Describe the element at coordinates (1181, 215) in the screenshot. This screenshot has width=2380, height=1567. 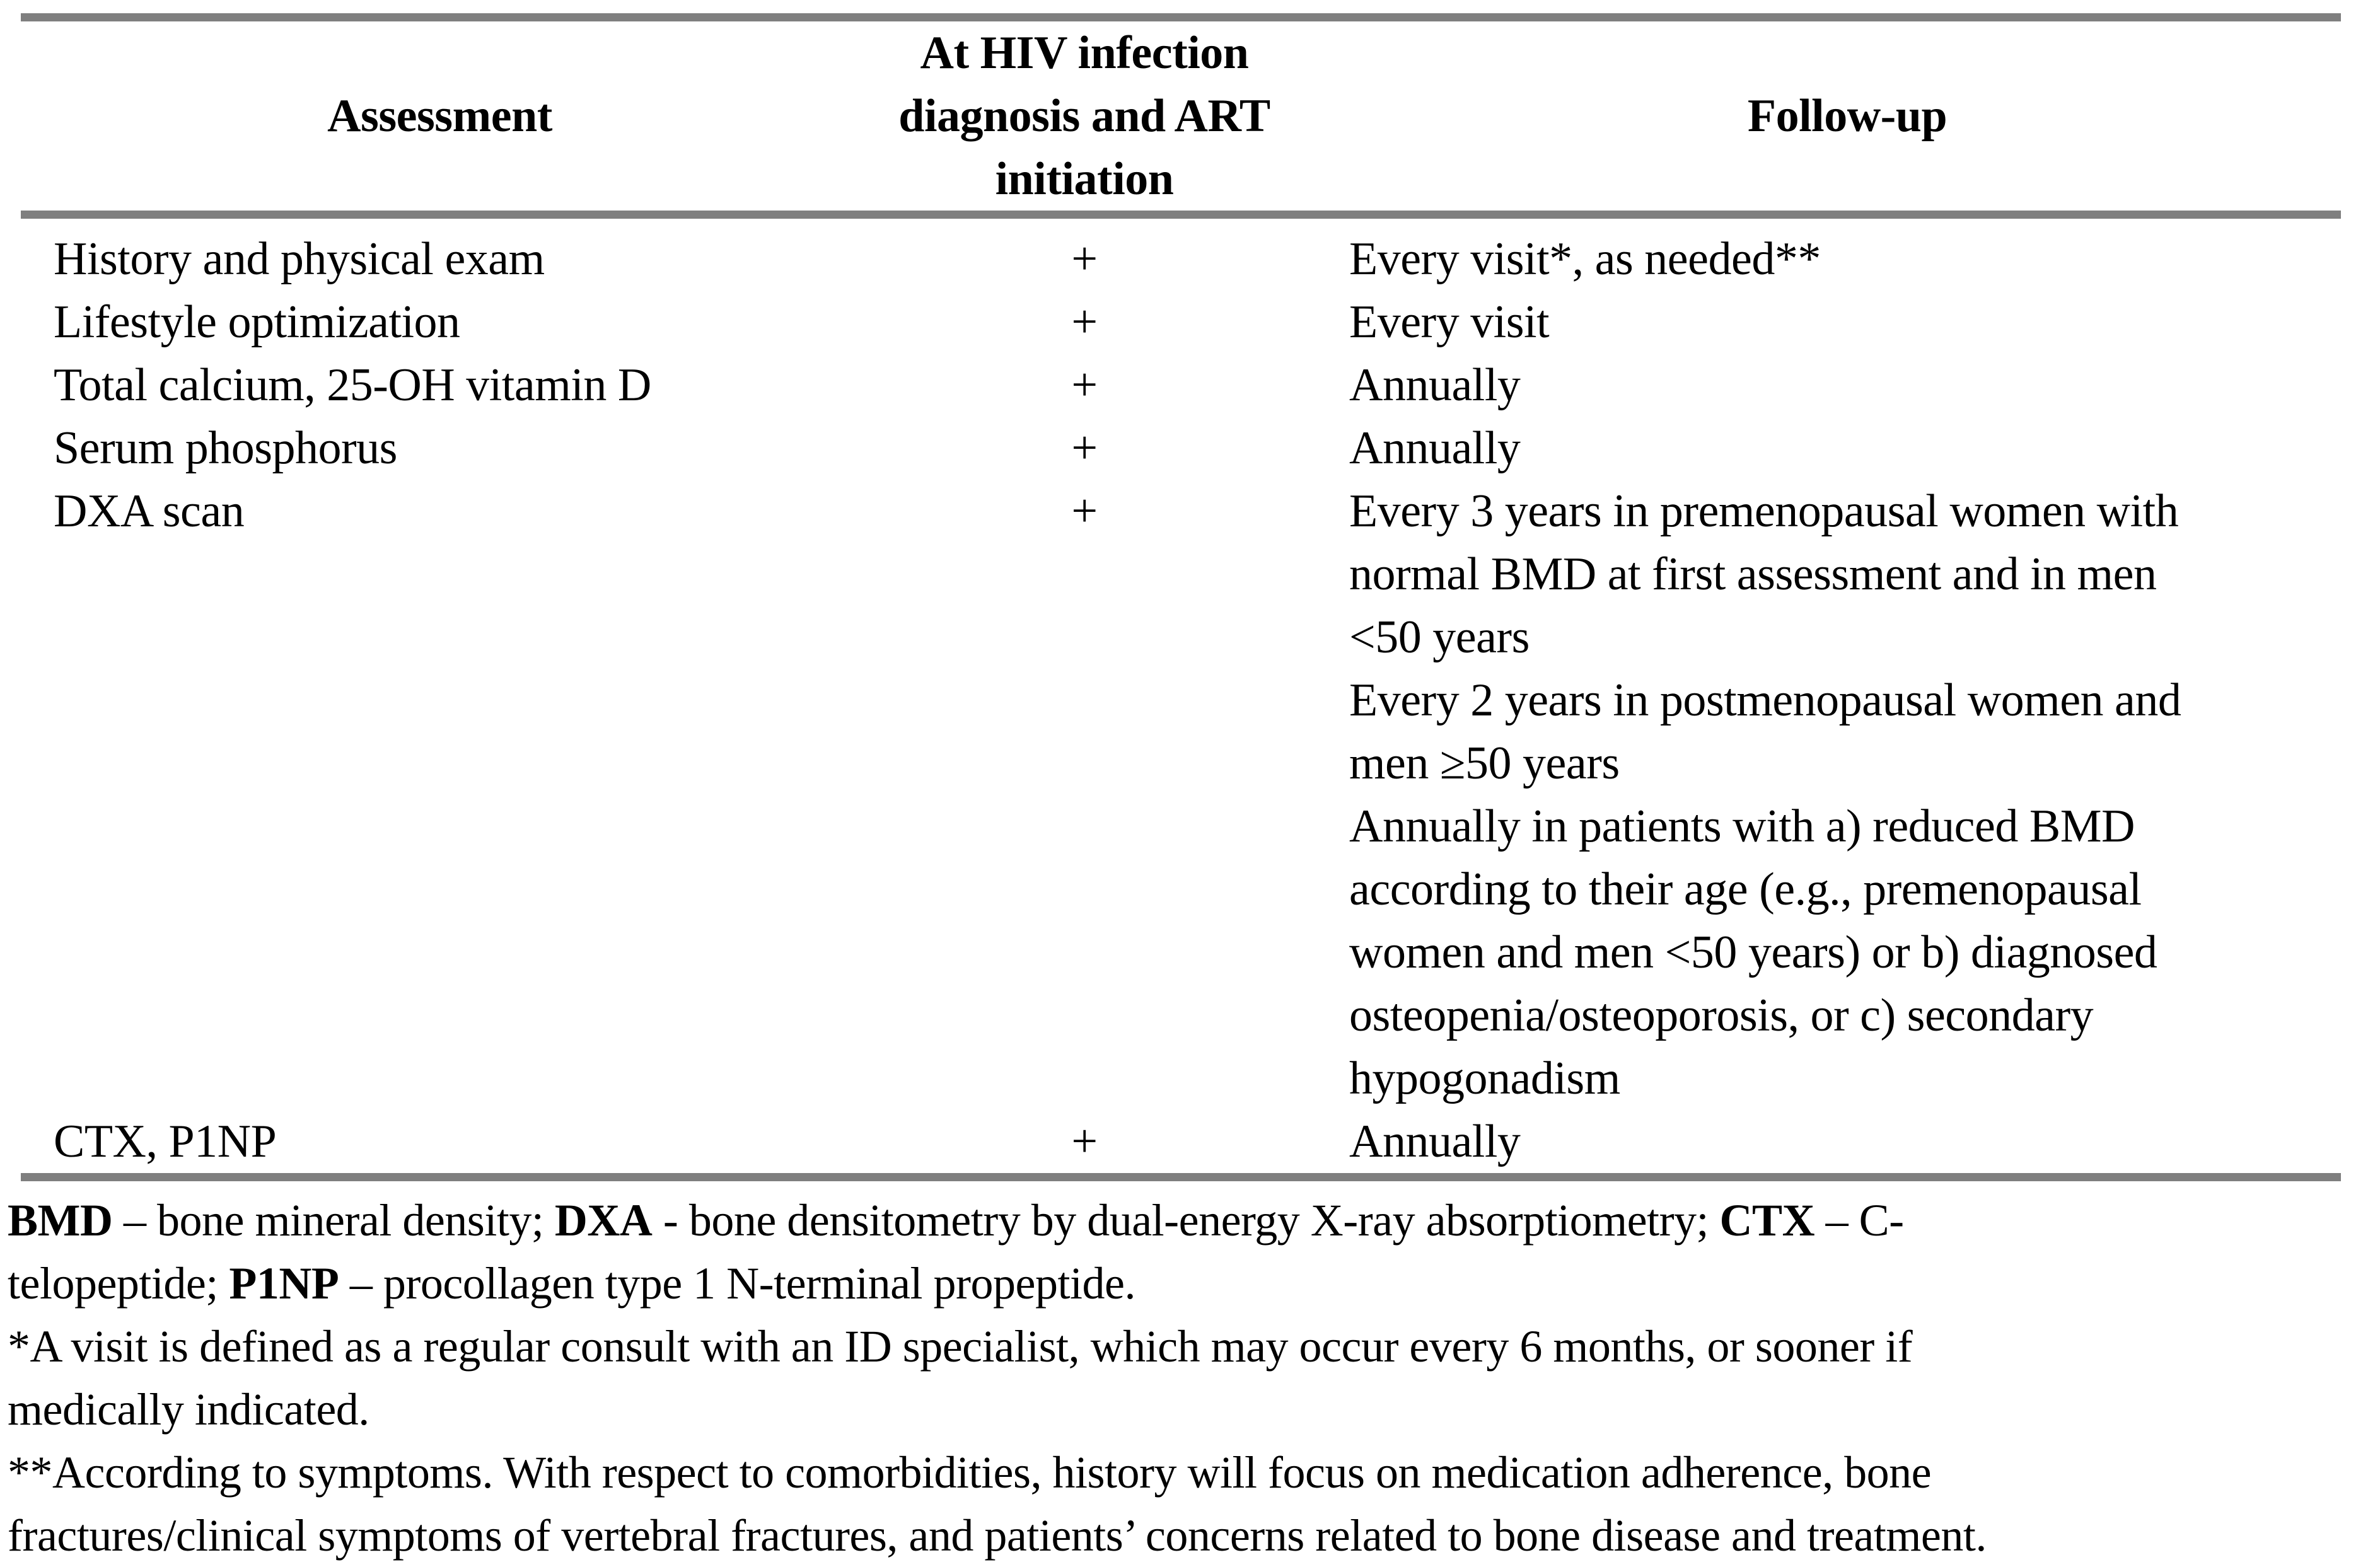
I see `table-header-rule` at that location.